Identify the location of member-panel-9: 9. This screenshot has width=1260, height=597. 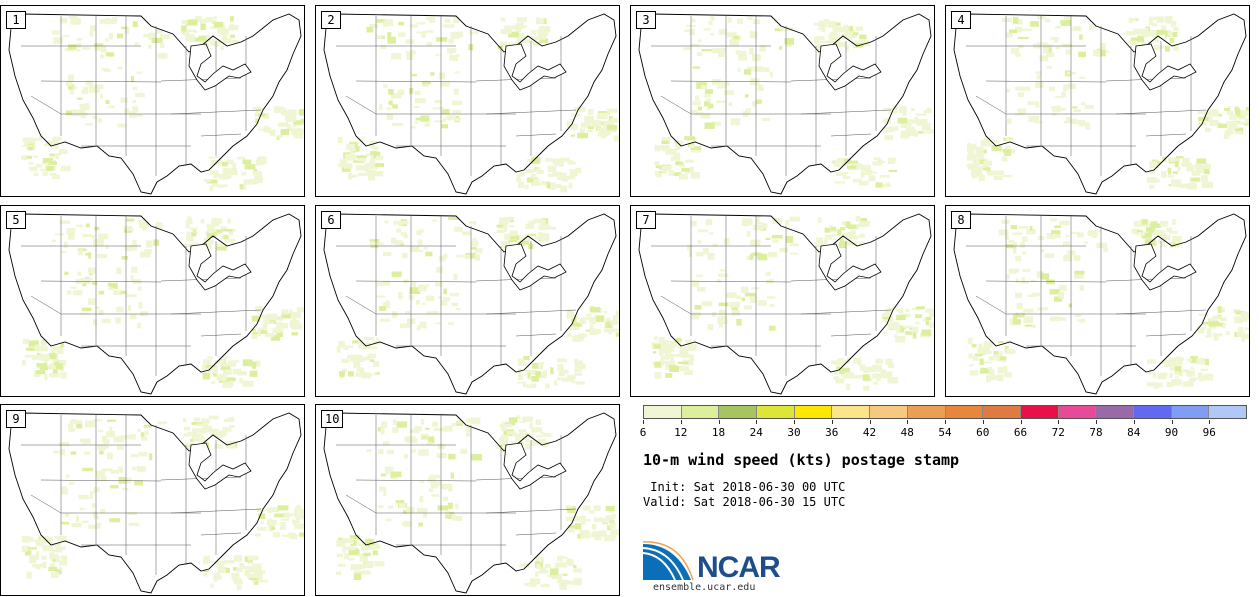
(152, 500).